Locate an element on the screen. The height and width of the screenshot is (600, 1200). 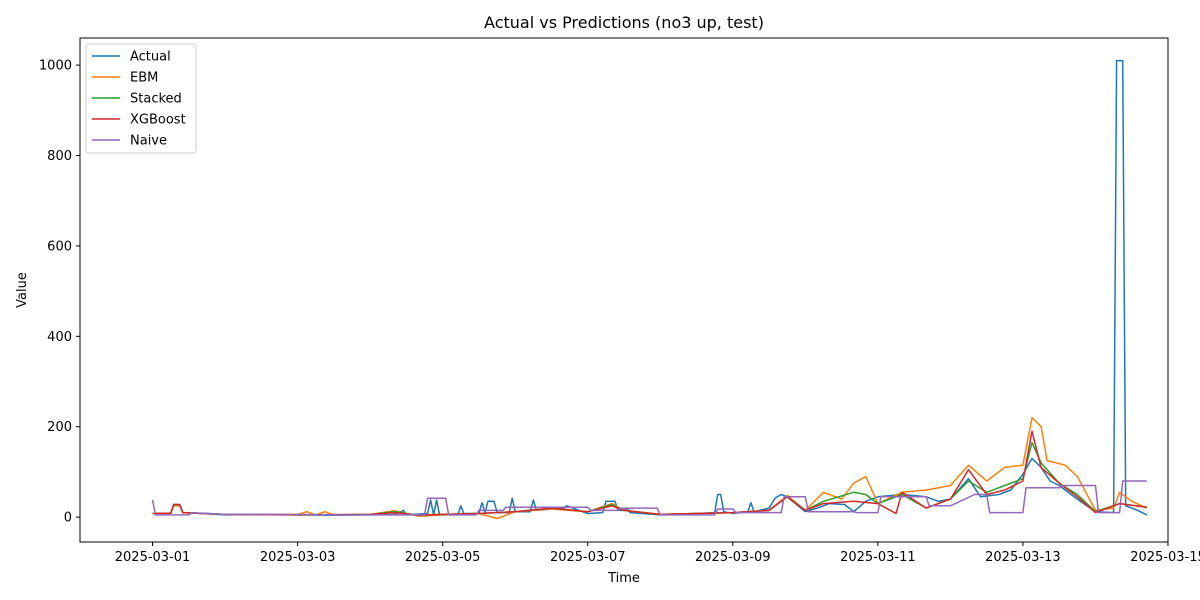
x-axis-label: Time is located at coordinates (623, 578).